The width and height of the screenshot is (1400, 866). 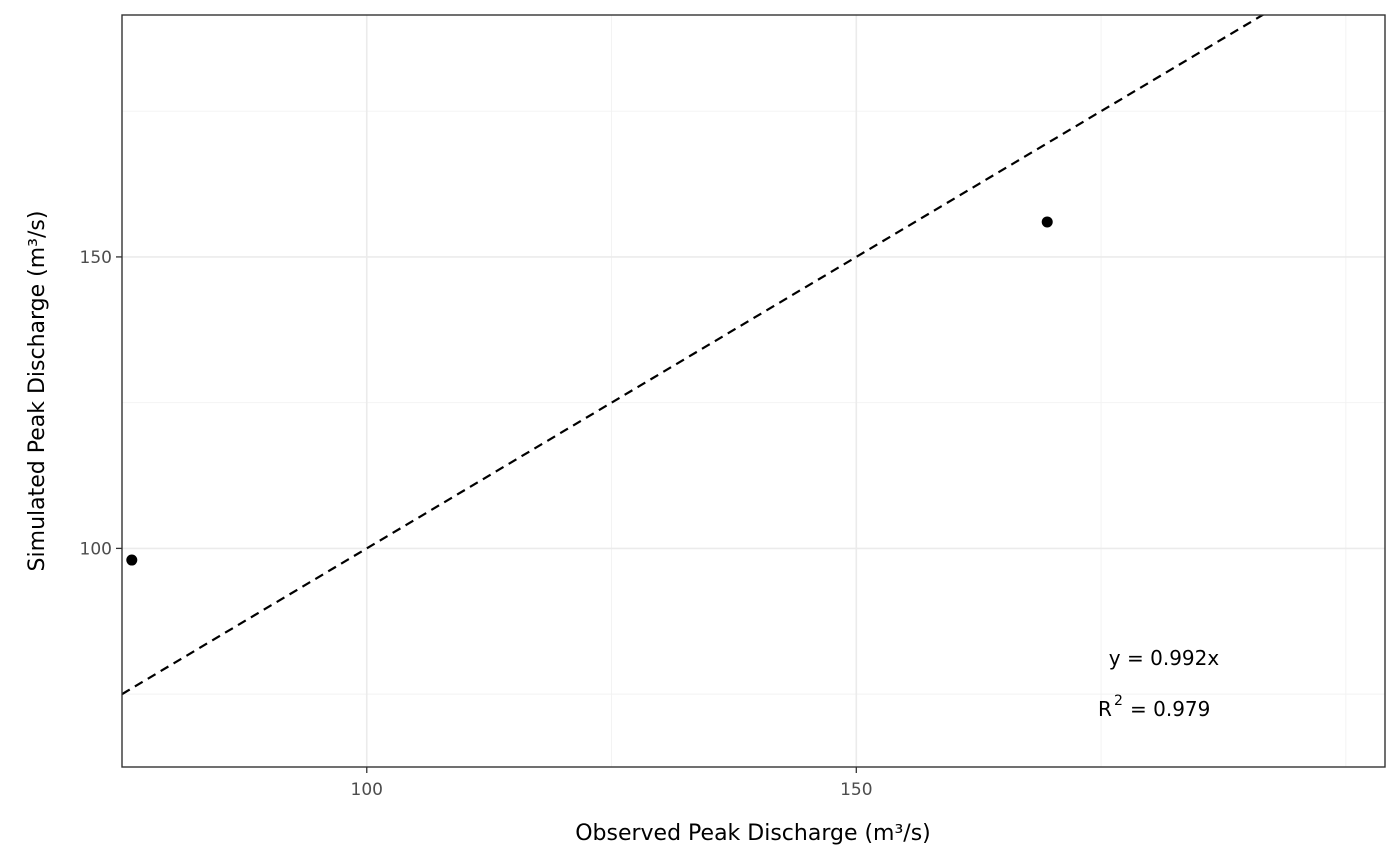 I want to click on x-tick-label: 150, so click(x=856, y=790).